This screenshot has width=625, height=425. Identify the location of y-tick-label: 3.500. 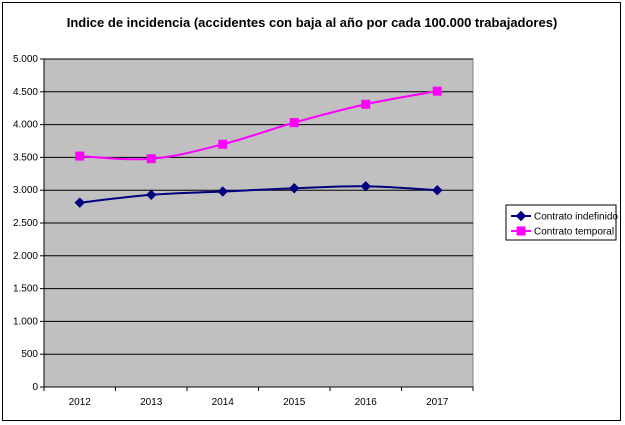
(25, 157).